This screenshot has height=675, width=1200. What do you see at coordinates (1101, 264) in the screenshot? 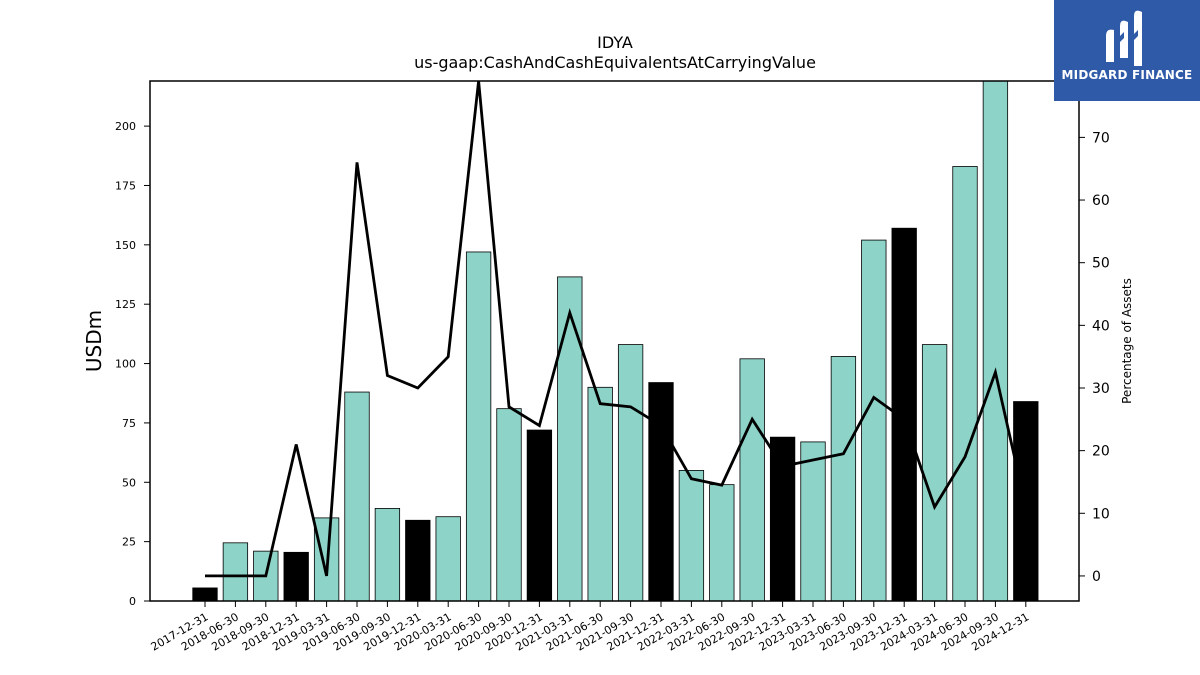
I see `y2-tick-label: 50` at bounding box center [1101, 264].